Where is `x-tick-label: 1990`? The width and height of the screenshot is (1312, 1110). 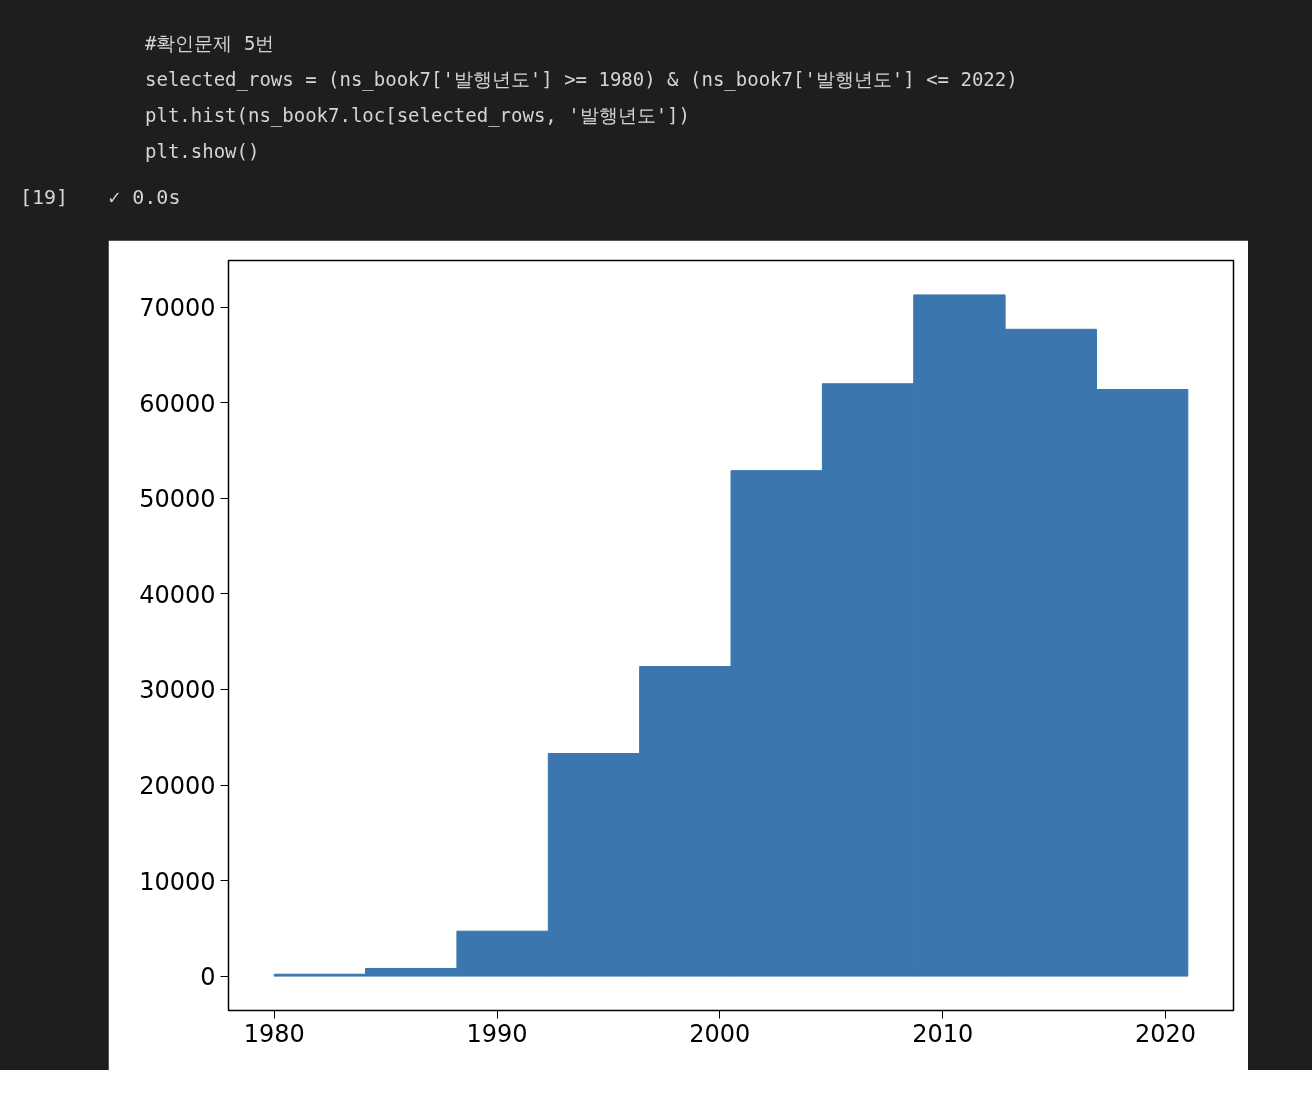 x-tick-label: 1990 is located at coordinates (497, 1033).